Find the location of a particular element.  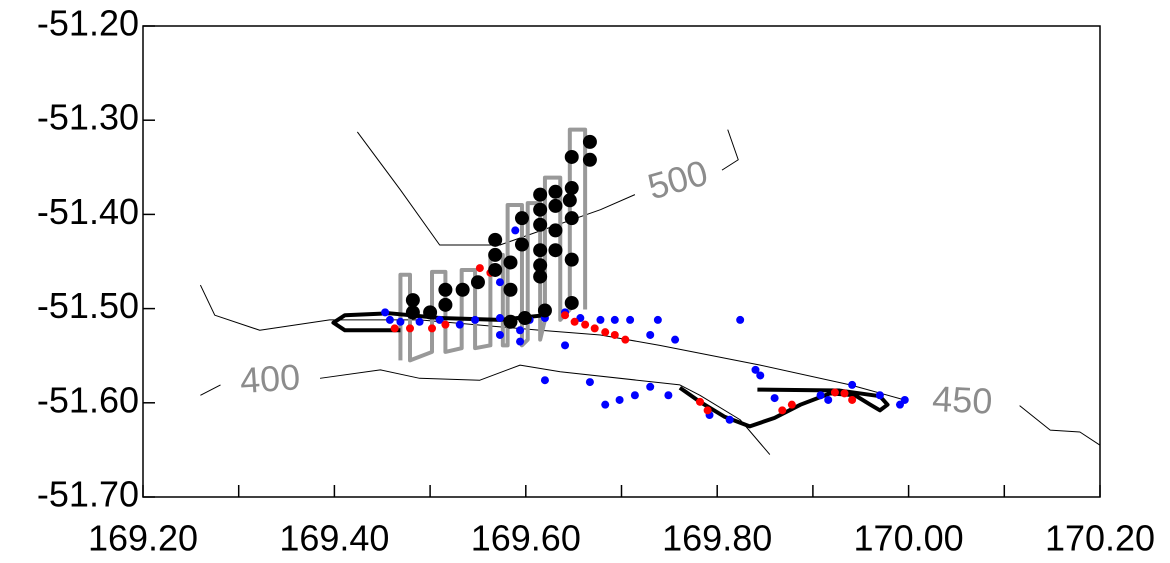

y-tick-label: -51.30 is located at coordinates (88, 117).